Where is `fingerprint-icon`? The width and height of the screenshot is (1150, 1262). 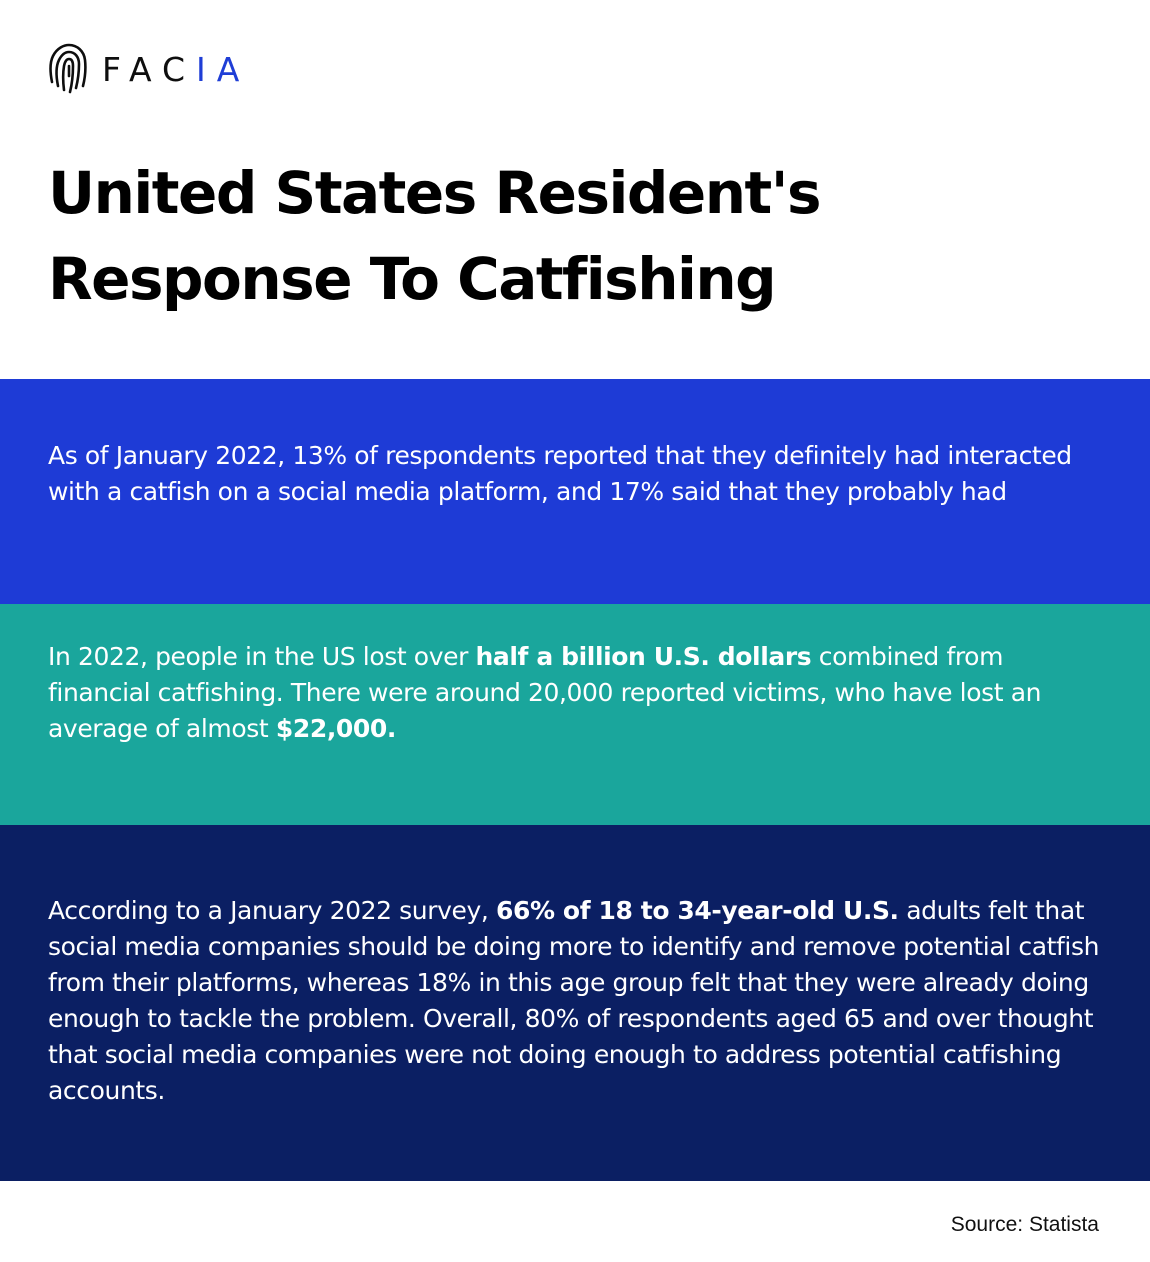 fingerprint-icon is located at coordinates (68, 68).